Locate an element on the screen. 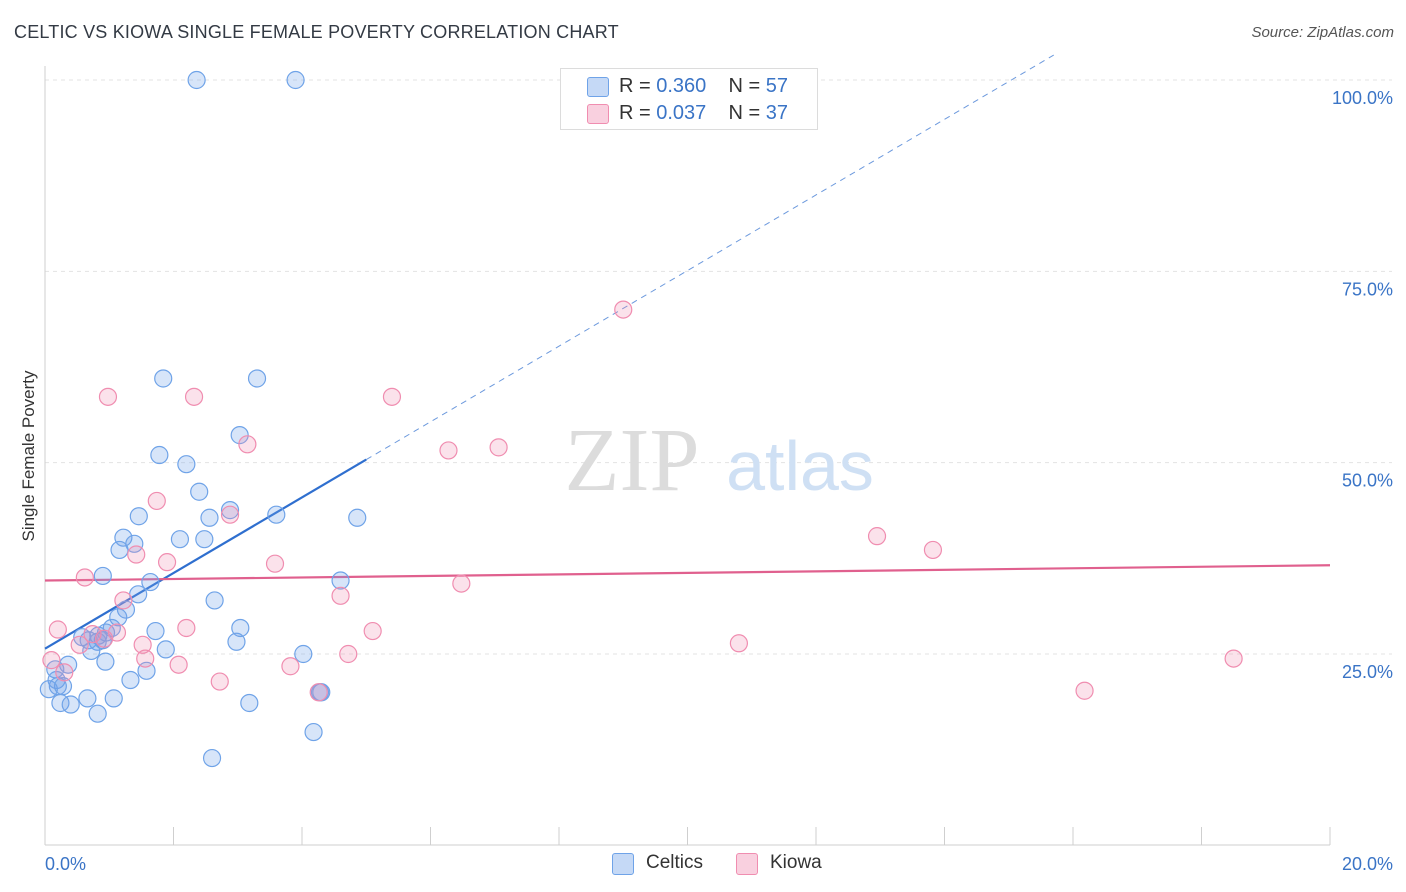 The height and width of the screenshot is (892, 1406). x-tick-label: 20.0% is located at coordinates (1367, 864).